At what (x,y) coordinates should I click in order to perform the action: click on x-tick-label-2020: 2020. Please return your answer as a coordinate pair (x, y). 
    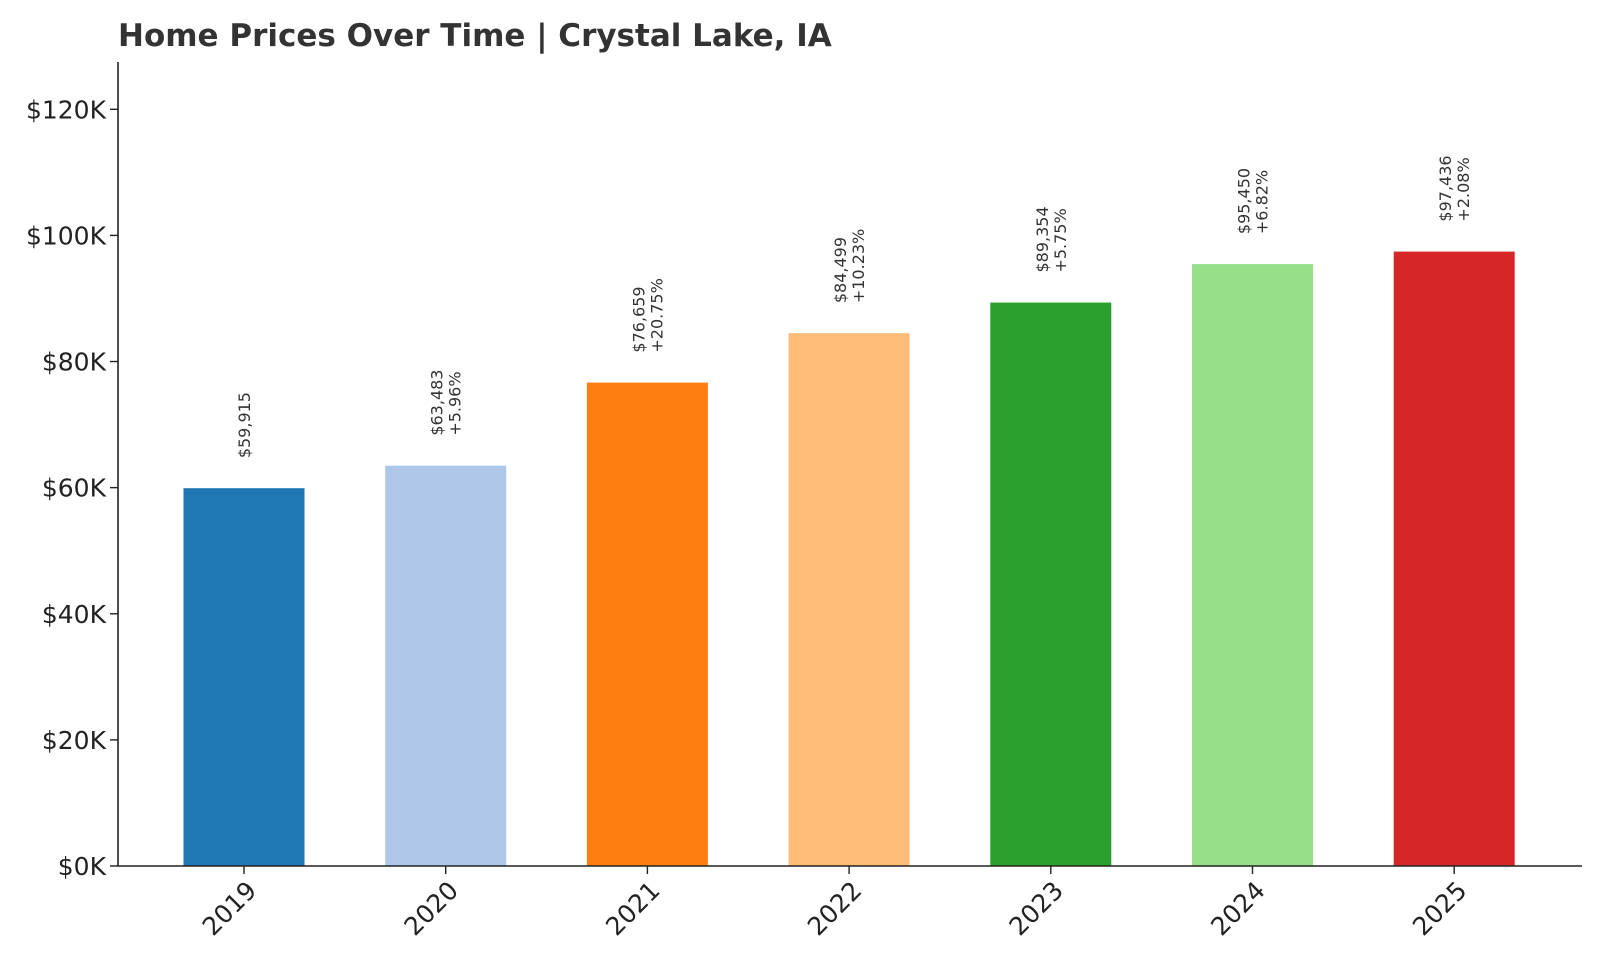
    Looking at the image, I should click on (430, 908).